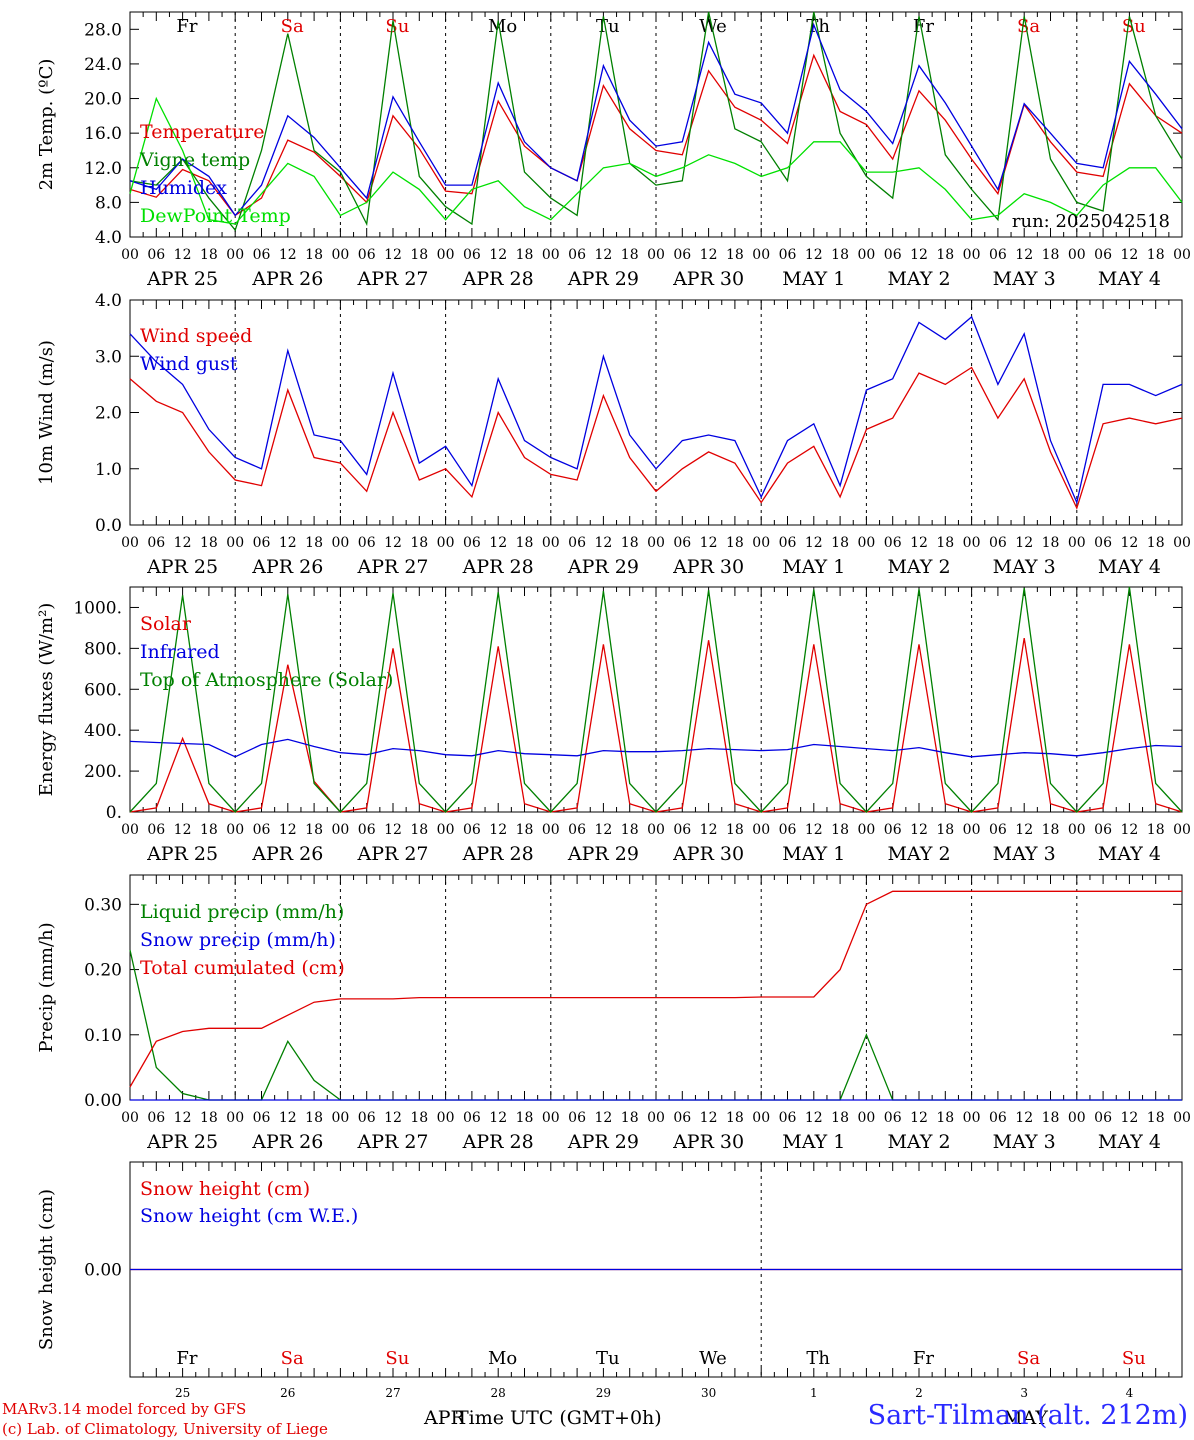 This screenshot has height=1440, width=1194. Describe the element at coordinates (813, 567) in the screenshot. I see `date-label: MAY 1` at that location.